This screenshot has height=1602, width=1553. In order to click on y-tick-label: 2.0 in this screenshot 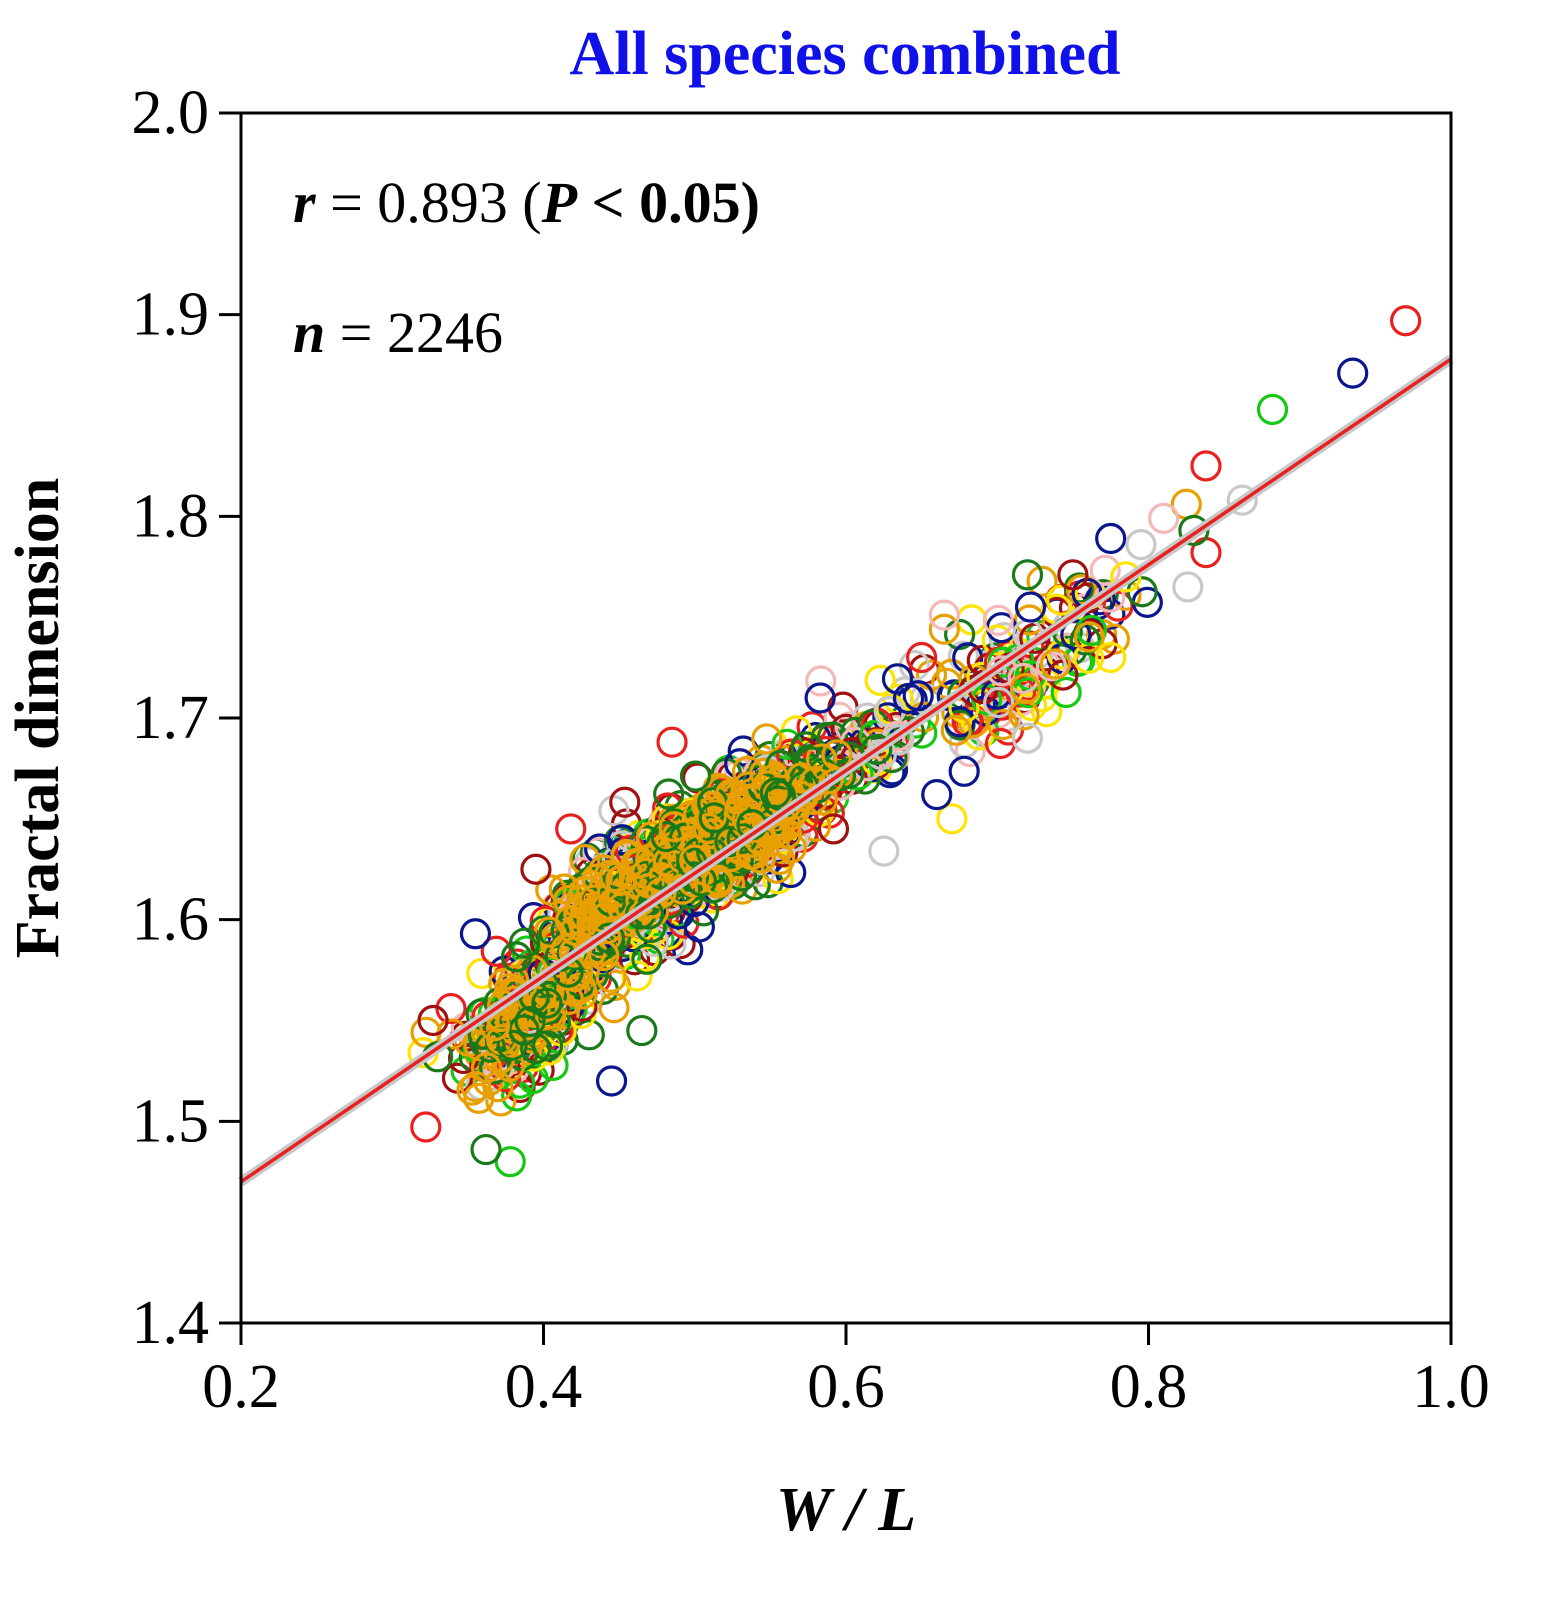, I will do `click(171, 113)`.